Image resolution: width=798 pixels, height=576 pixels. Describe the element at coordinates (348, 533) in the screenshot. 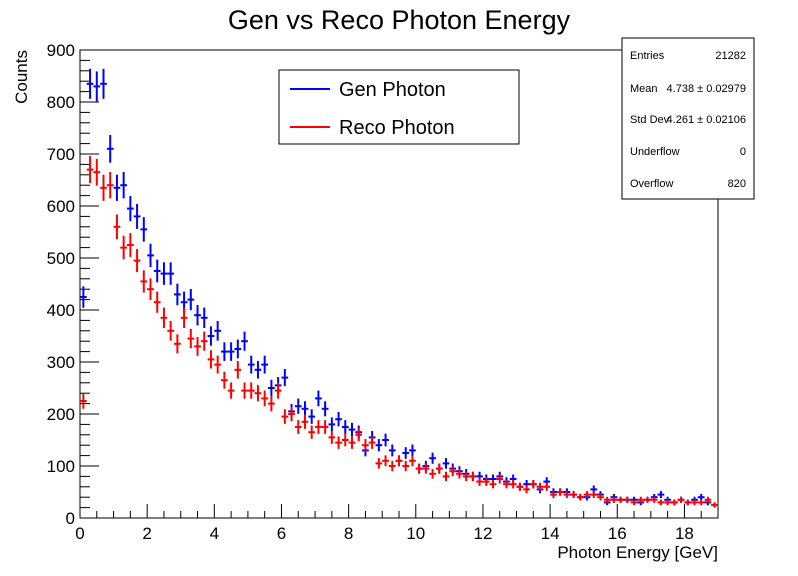

I see `x-tick-label: 8` at that location.